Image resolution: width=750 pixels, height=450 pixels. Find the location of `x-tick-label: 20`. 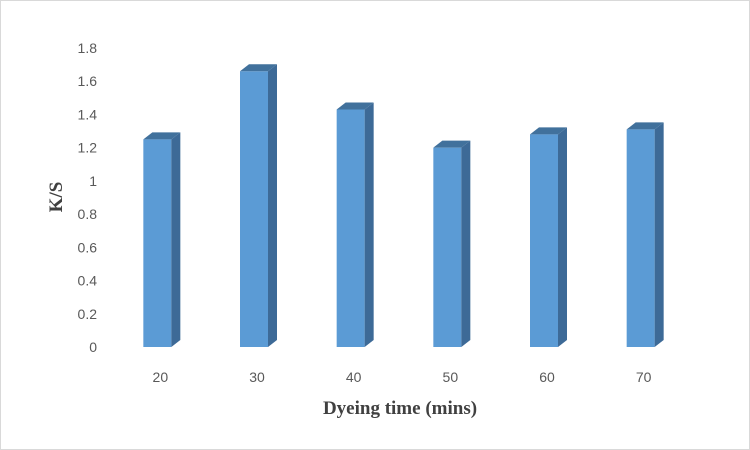

x-tick-label: 20 is located at coordinates (161, 377).